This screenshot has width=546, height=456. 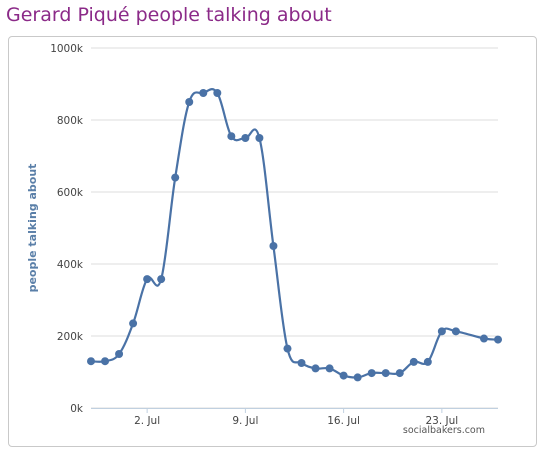 I want to click on credit-label: socialbakers.com, so click(x=444, y=430).